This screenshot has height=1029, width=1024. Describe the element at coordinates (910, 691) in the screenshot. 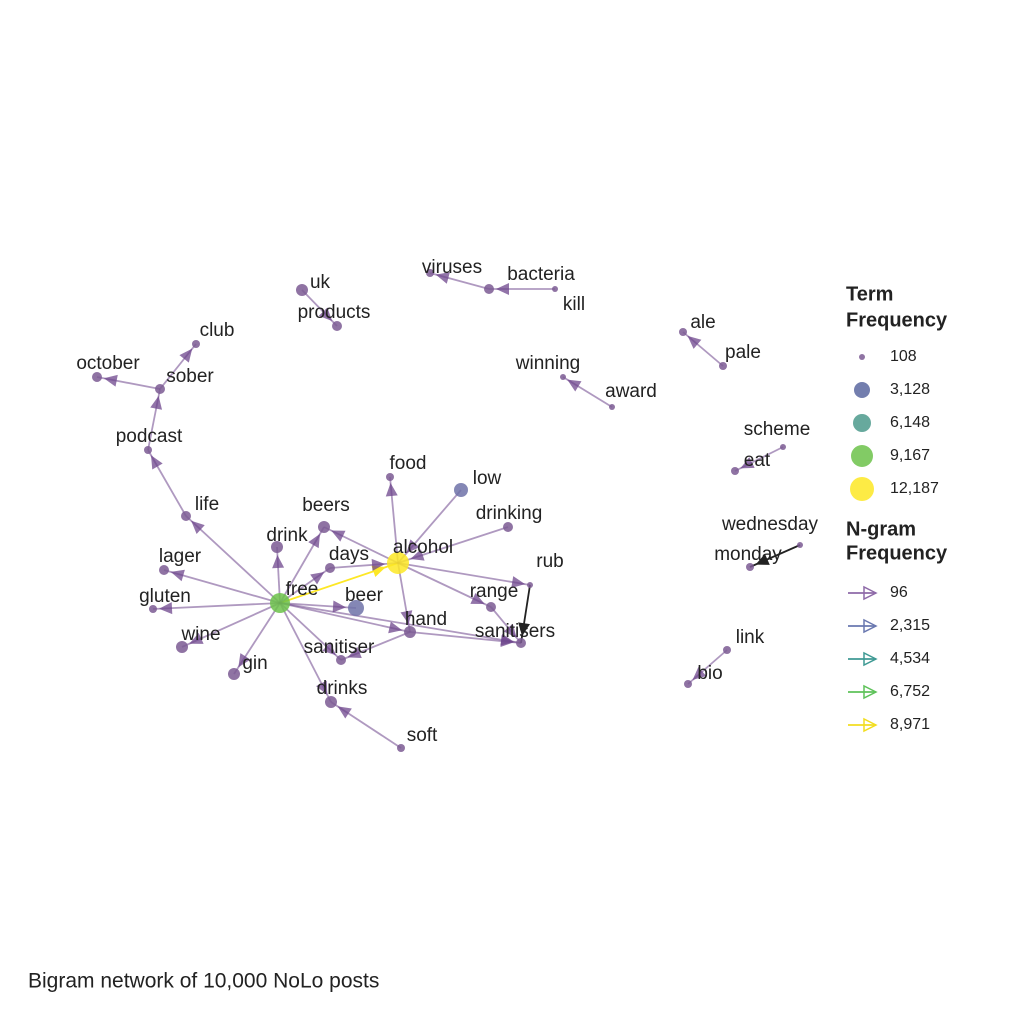

I see `legend-label: 6,752` at that location.